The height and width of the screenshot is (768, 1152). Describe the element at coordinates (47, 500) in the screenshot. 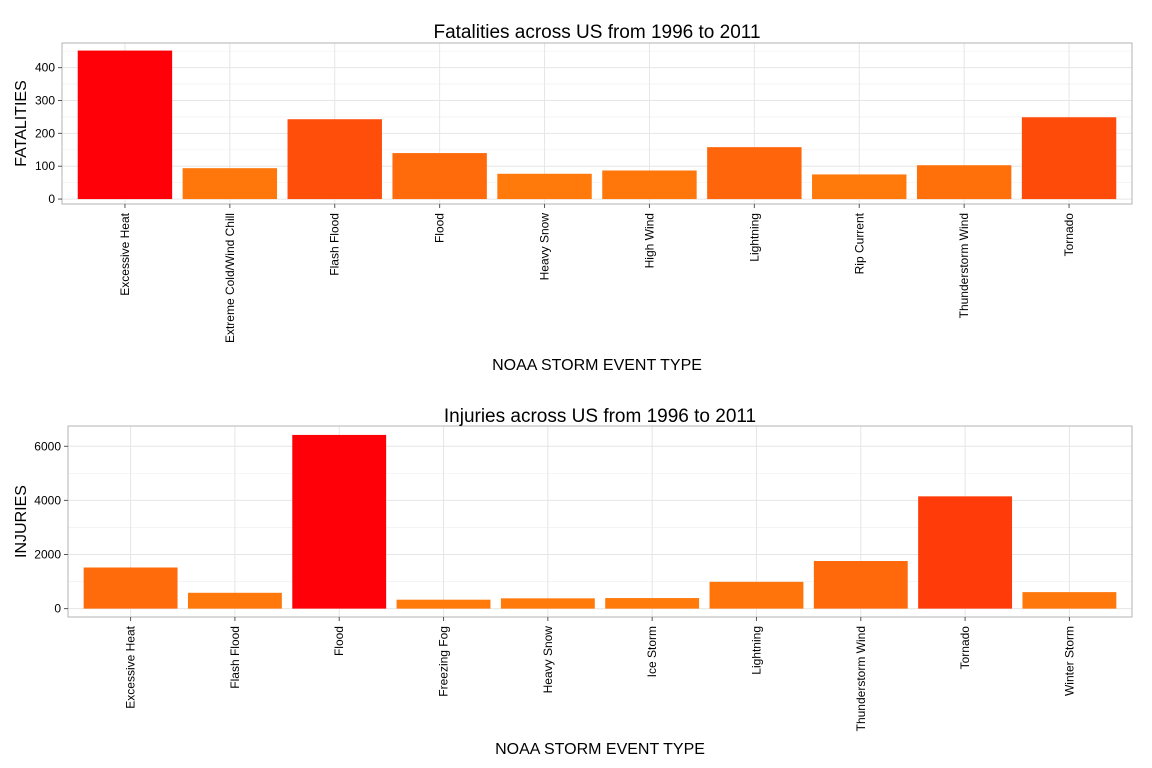

I see `y-tick-label: 4000` at that location.